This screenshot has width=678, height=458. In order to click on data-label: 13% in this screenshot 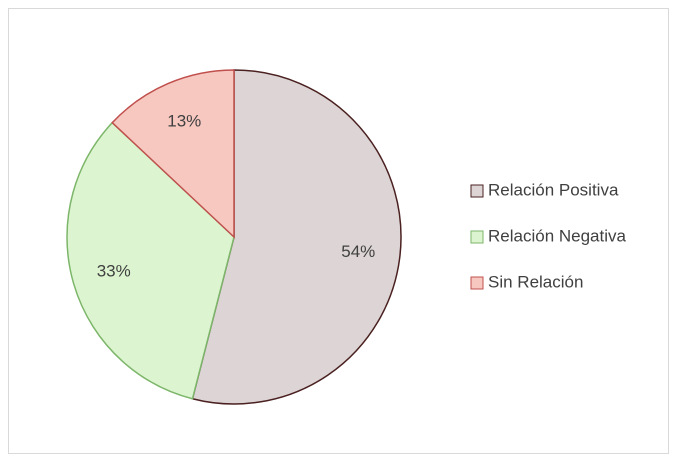, I will do `click(184, 121)`.